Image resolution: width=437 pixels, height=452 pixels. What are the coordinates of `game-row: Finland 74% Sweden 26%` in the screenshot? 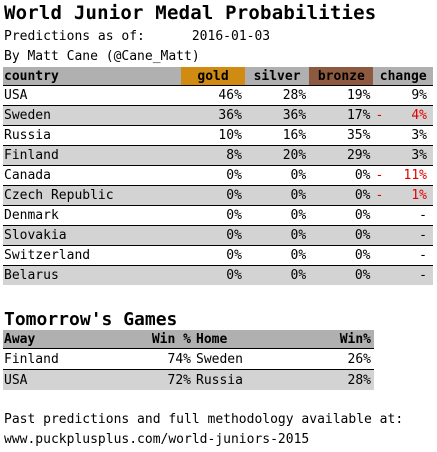 It's located at (188, 359).